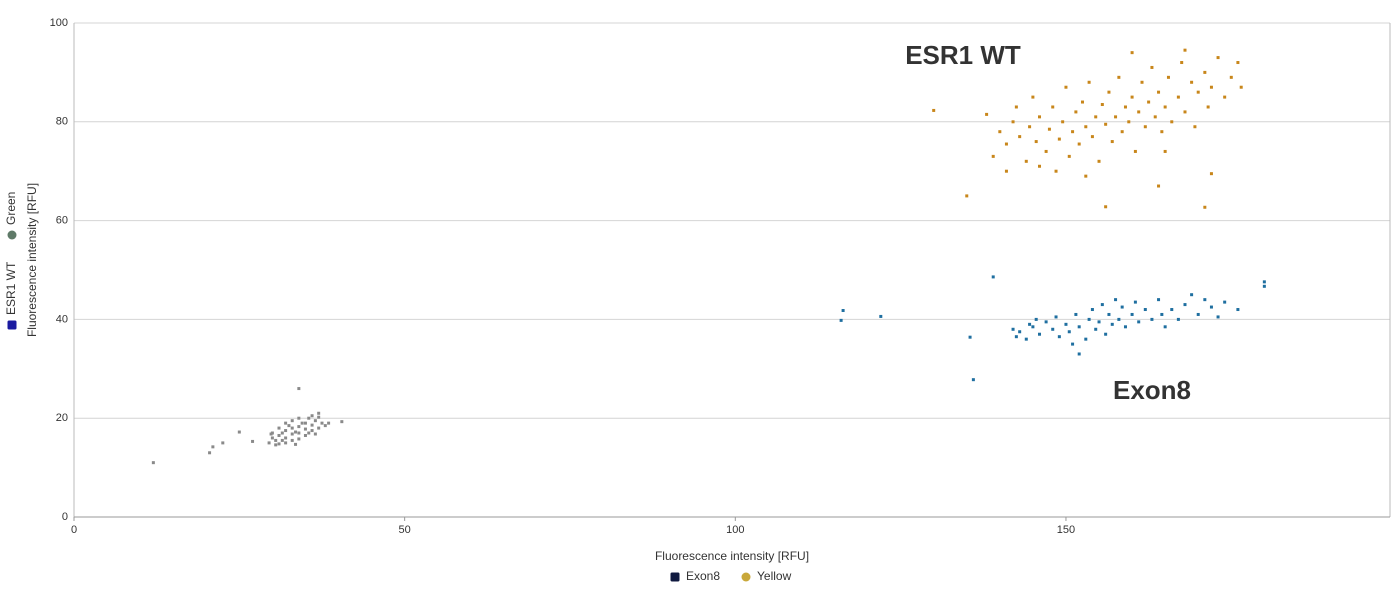  Describe the element at coordinates (963, 55) in the screenshot. I see `annotation: ESR1 WT` at that location.